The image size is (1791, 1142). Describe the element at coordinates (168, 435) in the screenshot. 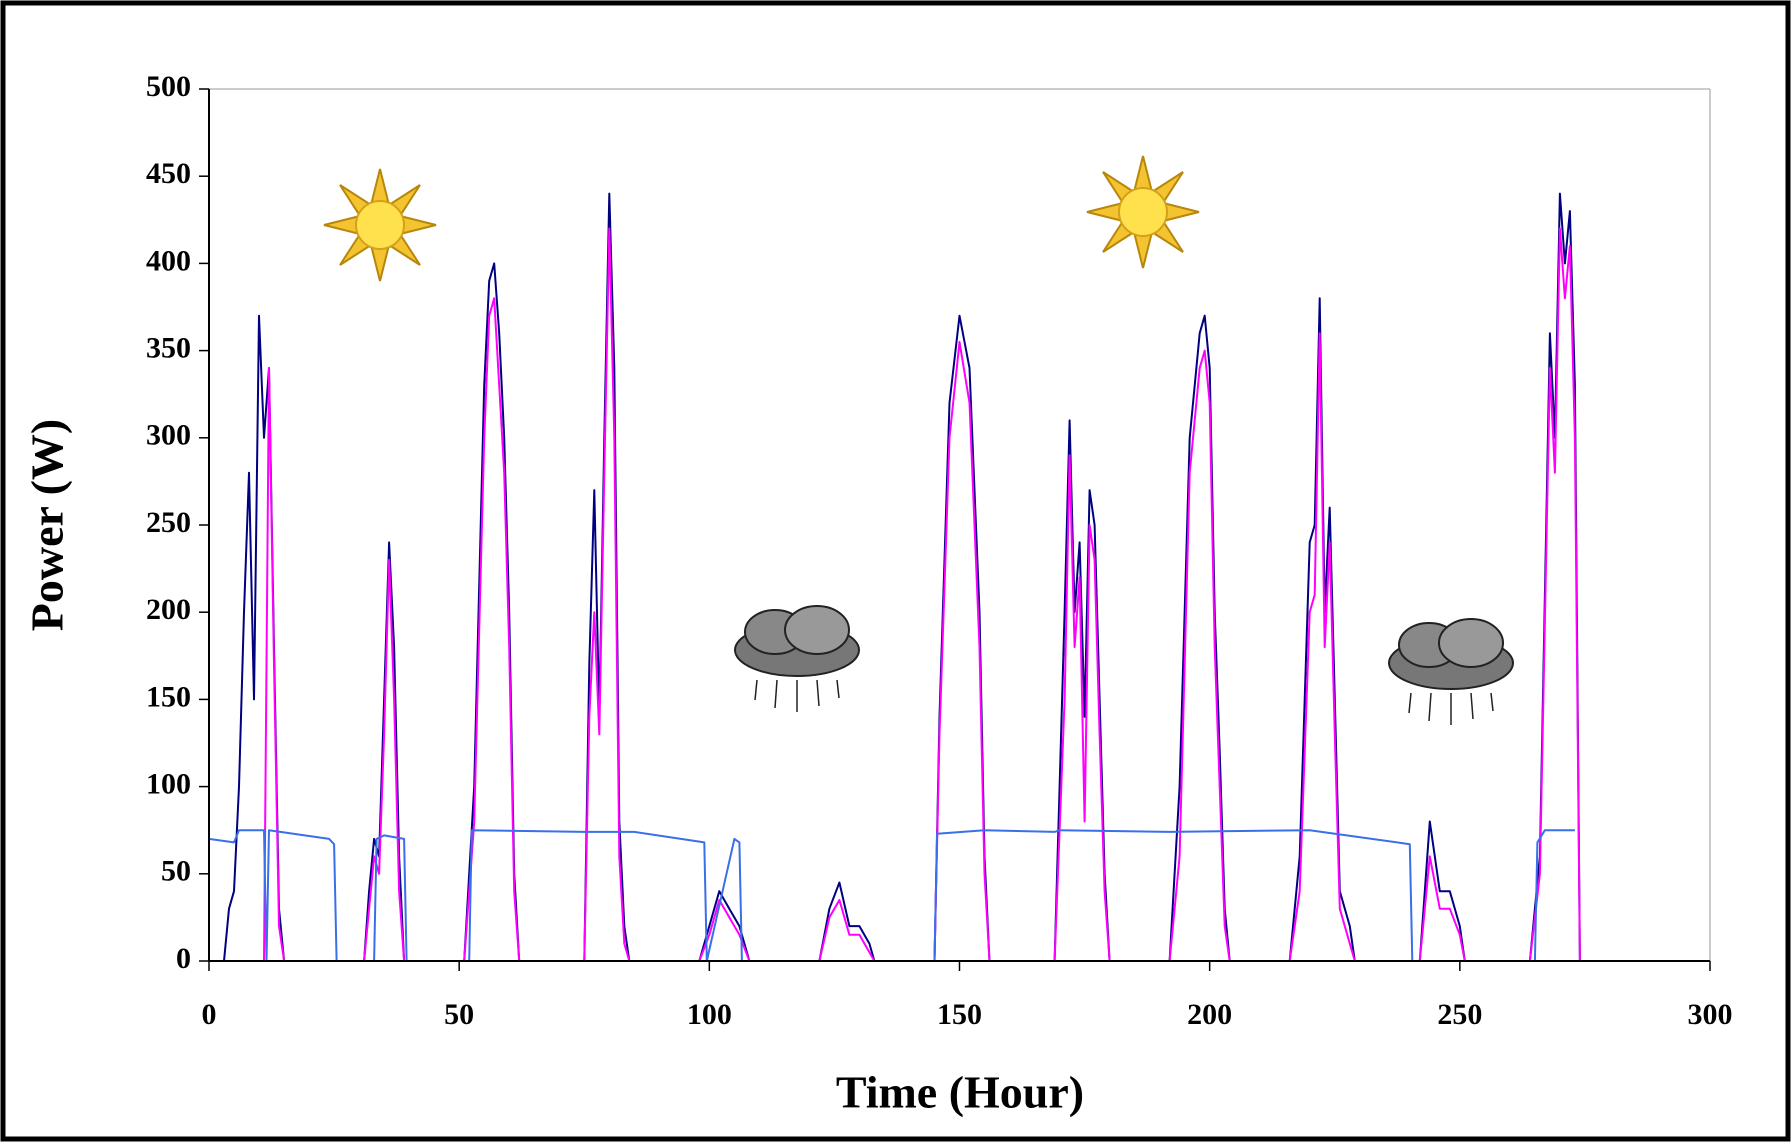

I see `y-tick-label: 300` at that location.